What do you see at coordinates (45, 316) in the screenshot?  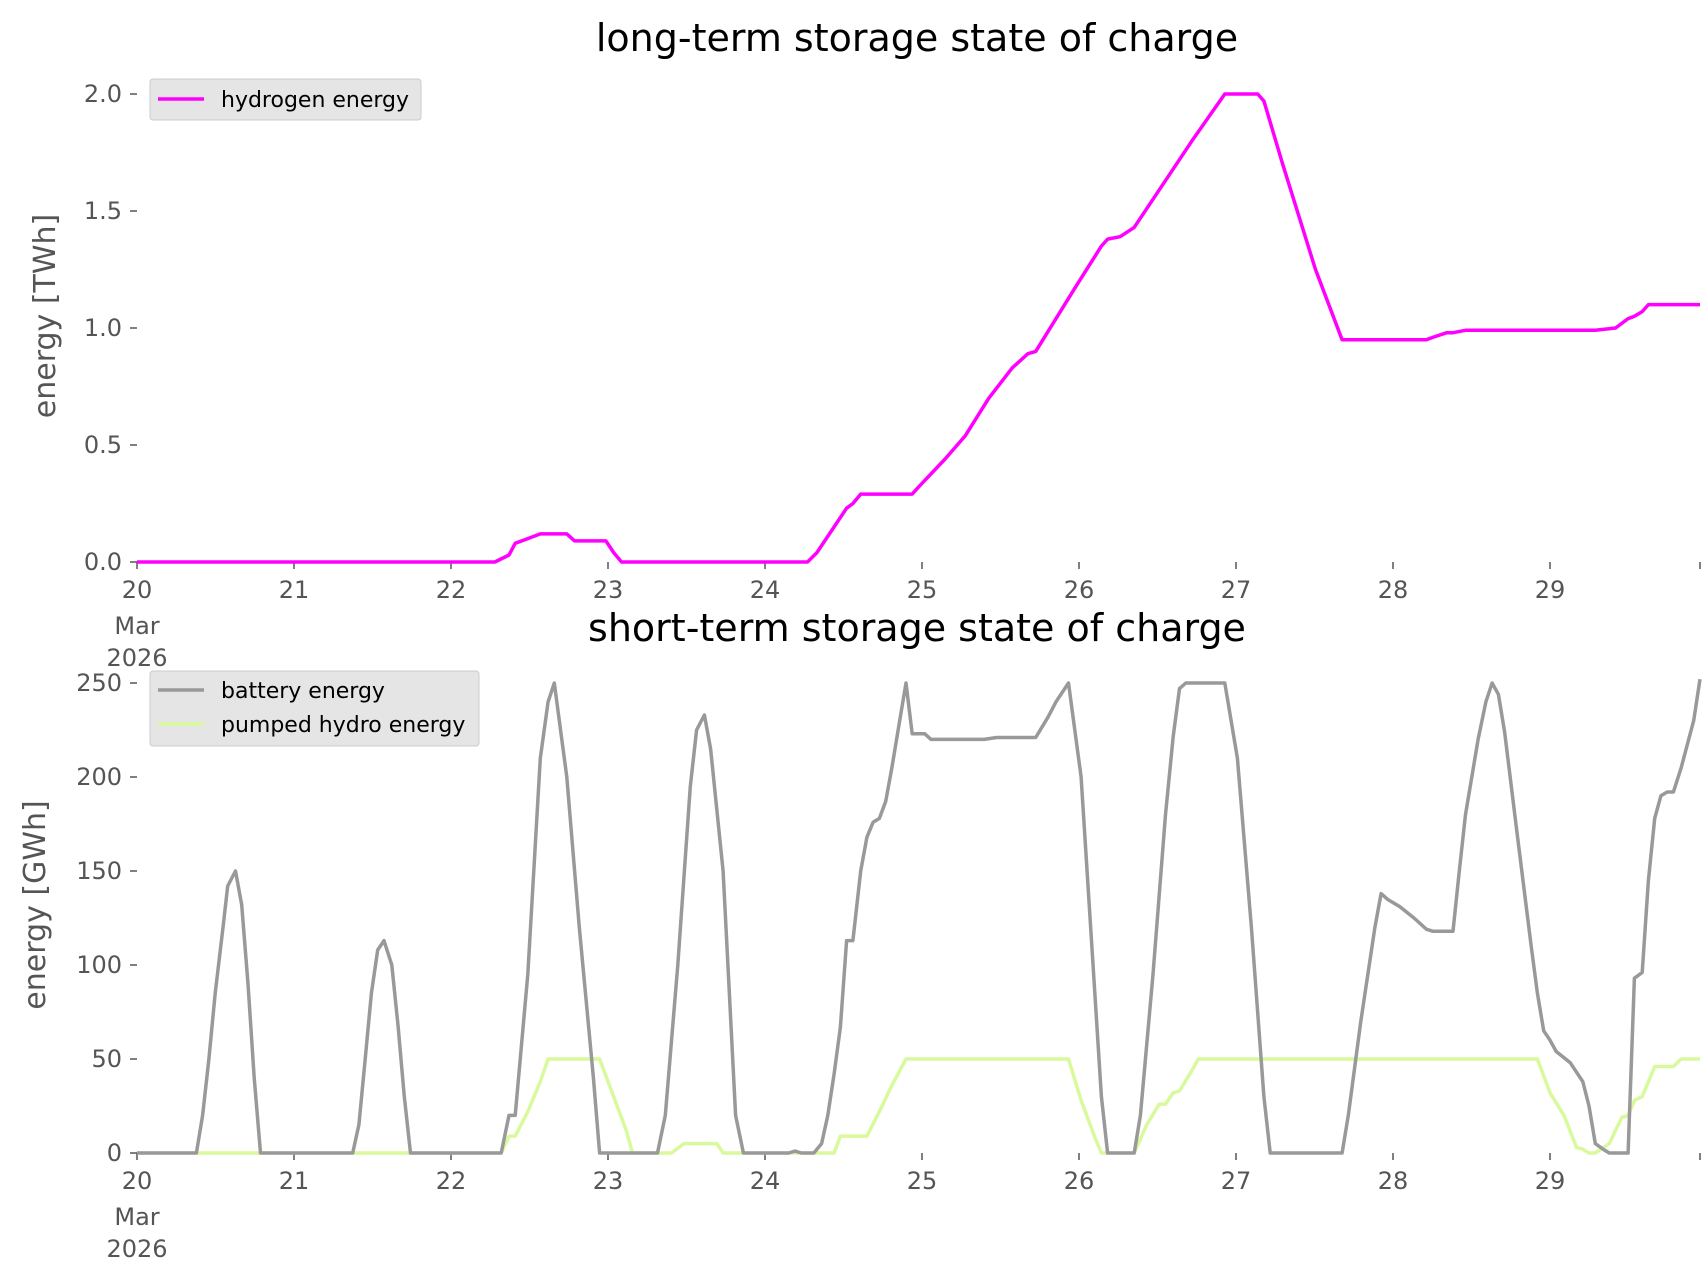 I see `long-term-y-axis-label: energy [TWh]` at bounding box center [45, 316].